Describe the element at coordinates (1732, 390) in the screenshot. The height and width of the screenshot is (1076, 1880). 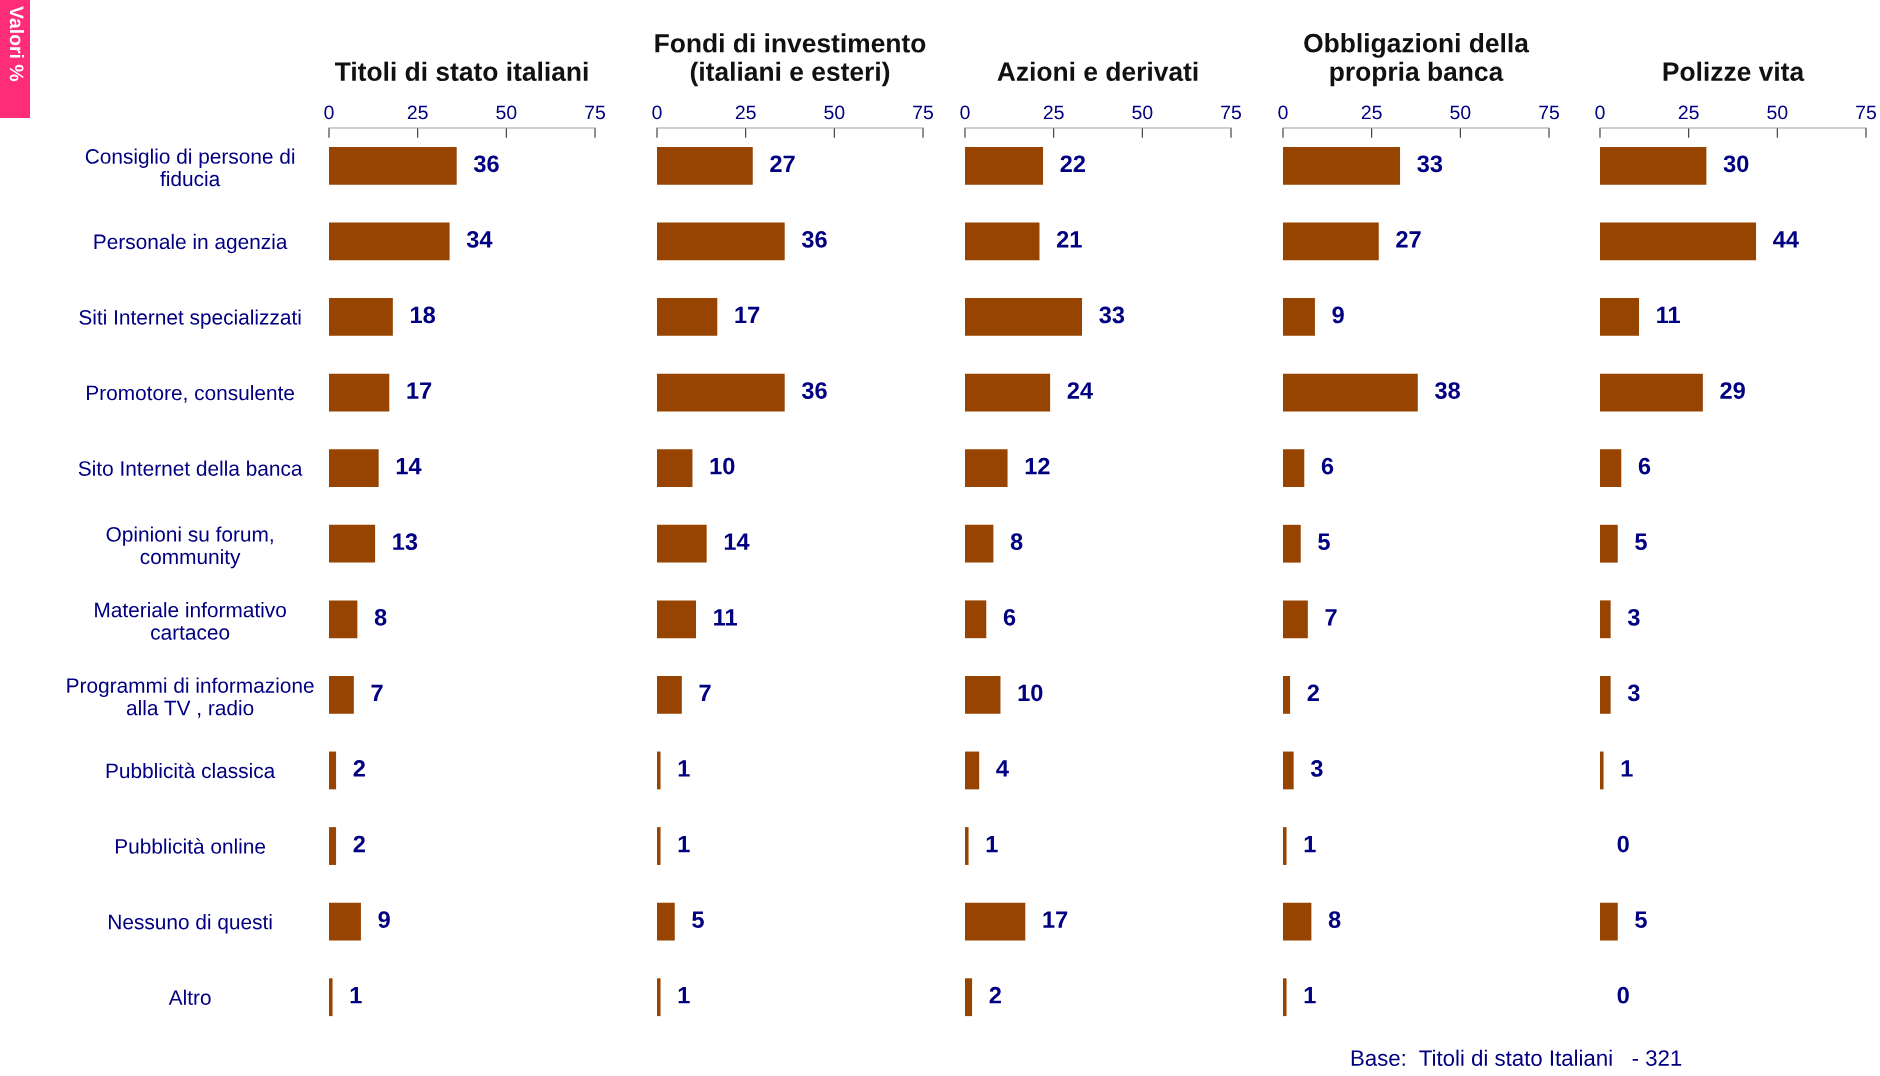
I see `data-label: 29` at that location.